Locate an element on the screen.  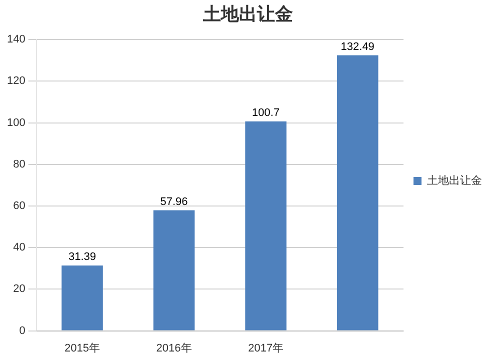
legend-label: 土地出让金 is located at coordinates (454, 181).